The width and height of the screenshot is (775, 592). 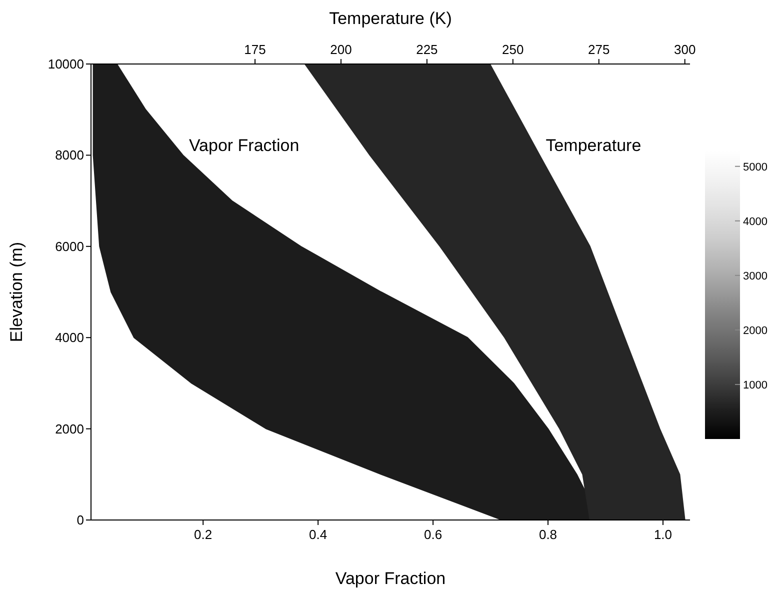 I want to click on color-bar-label: 5000, so click(x=755, y=167).